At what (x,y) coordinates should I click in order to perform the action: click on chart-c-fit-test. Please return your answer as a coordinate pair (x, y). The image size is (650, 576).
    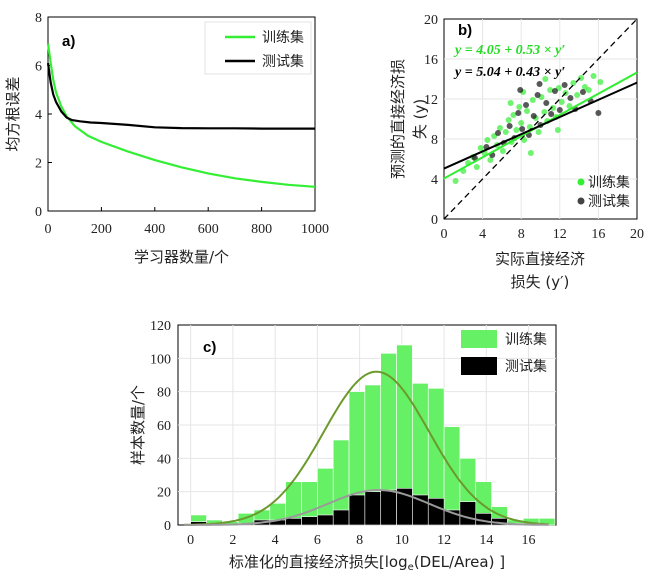
    Looking at the image, I should click on (366, 507).